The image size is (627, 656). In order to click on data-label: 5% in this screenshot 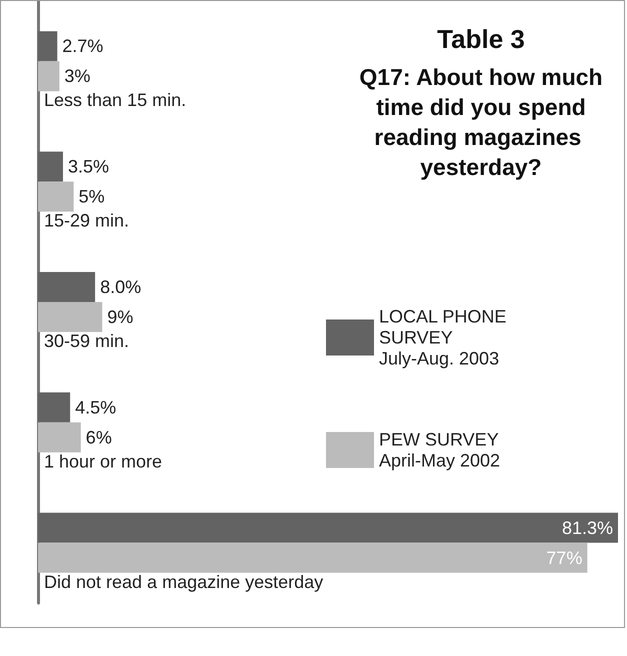, I will do `click(91, 196)`.